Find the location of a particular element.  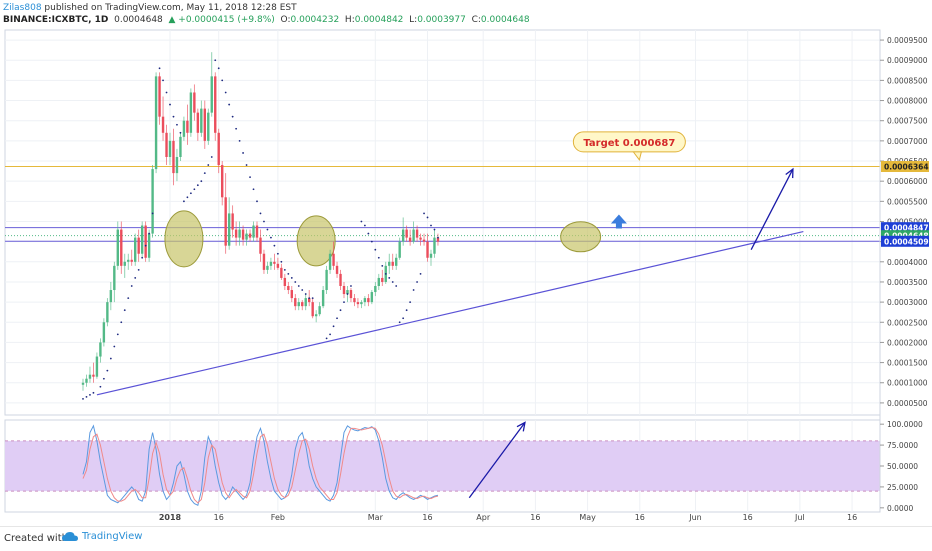

author-link: Zilas808 is located at coordinates (22, 8).